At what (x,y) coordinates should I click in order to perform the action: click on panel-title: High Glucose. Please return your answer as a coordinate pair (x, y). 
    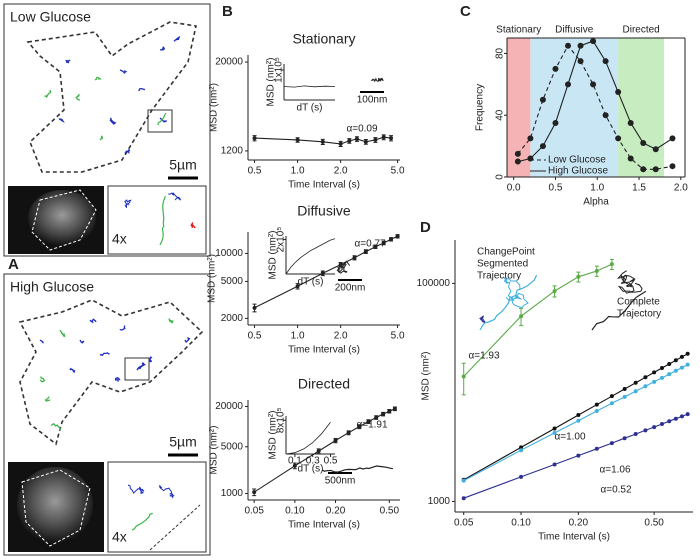
    Looking at the image, I should click on (52, 287).